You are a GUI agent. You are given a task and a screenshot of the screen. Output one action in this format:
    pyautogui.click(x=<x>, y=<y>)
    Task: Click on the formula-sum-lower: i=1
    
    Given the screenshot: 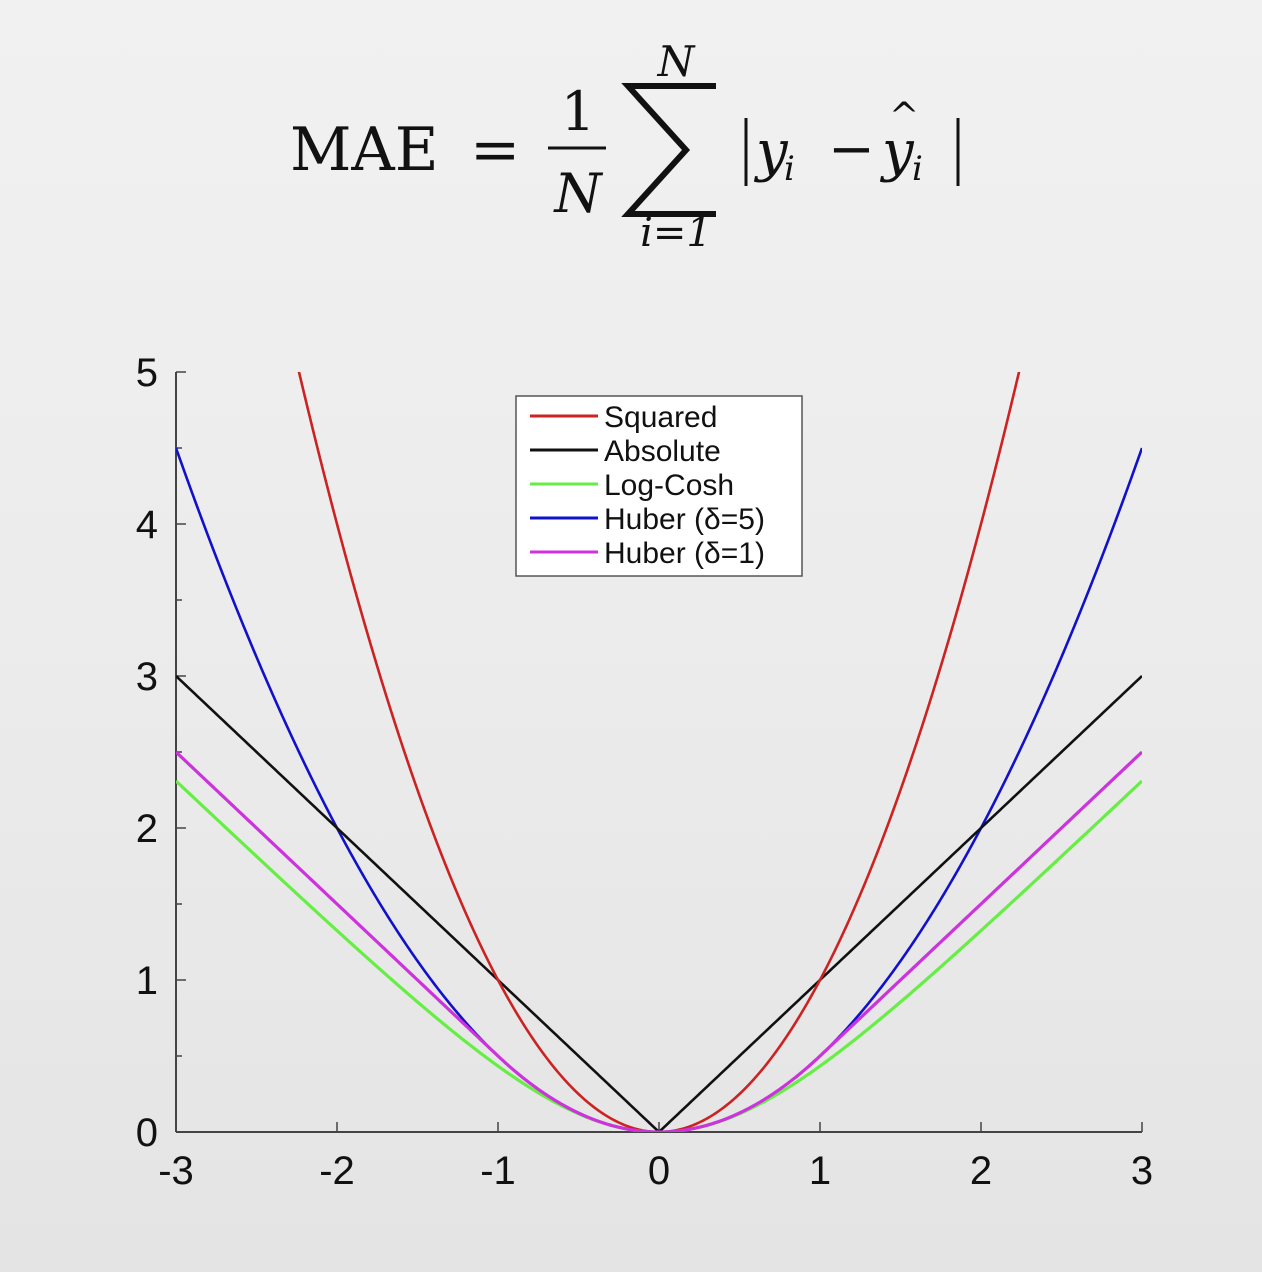 What is the action you would take?
    pyautogui.click(x=676, y=233)
    